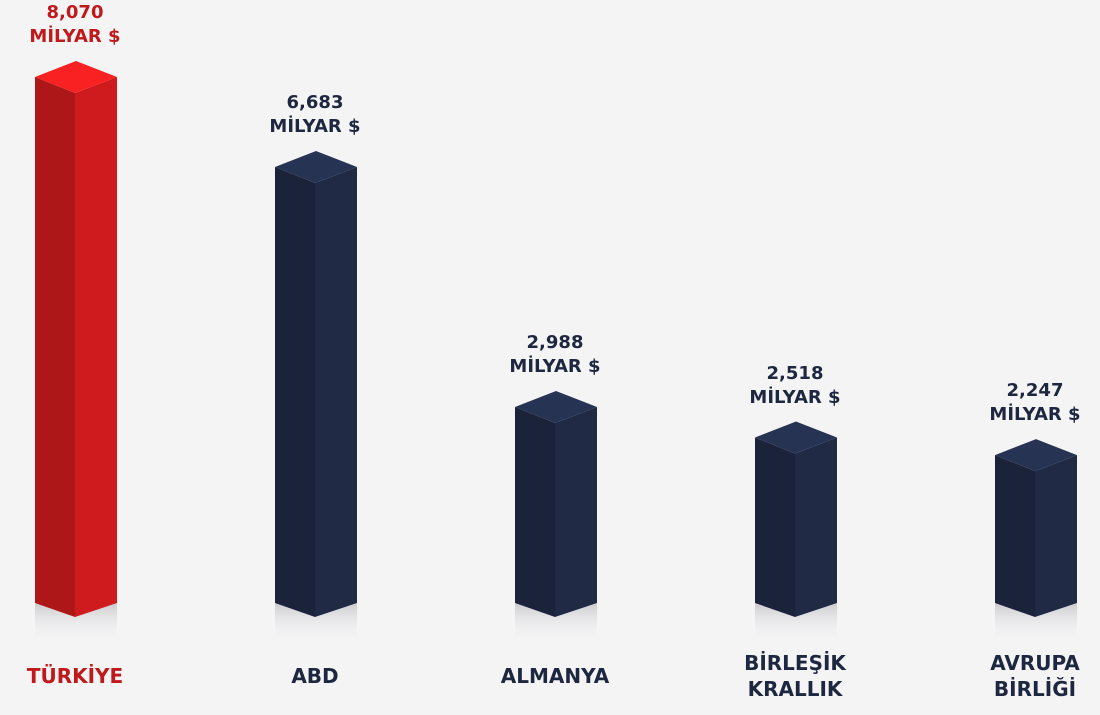 This screenshot has width=1100, height=715. Describe the element at coordinates (1035, 676) in the screenshot. I see `category-label: AVRUPA BİRLİĞİ` at that location.